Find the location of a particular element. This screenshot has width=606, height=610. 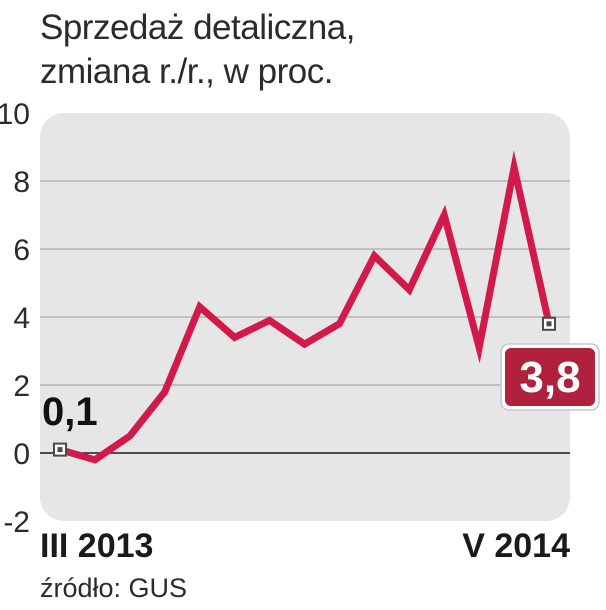

x-end-label: V 2014 is located at coordinates (516, 546).